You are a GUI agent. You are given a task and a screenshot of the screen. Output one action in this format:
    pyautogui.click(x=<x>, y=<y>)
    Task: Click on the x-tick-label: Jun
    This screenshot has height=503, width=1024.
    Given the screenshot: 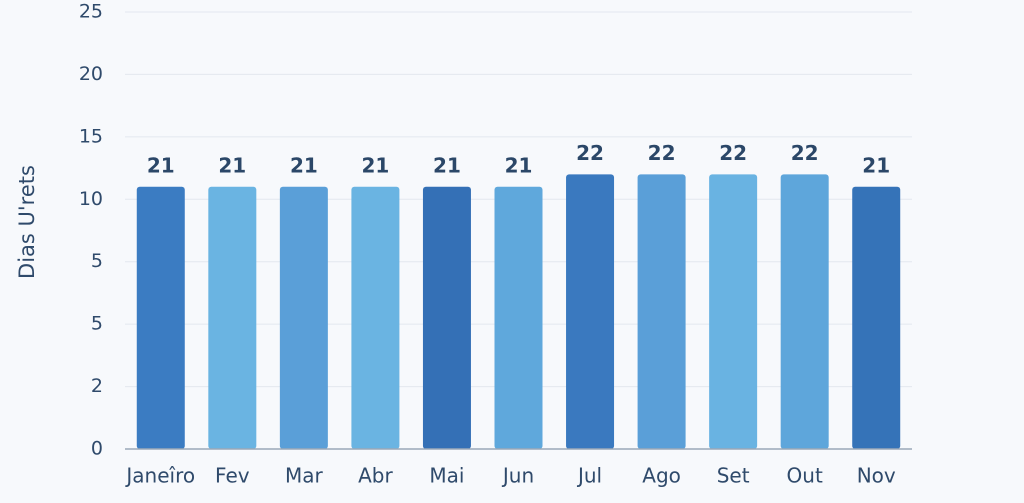 What is the action you would take?
    pyautogui.click(x=517, y=476)
    